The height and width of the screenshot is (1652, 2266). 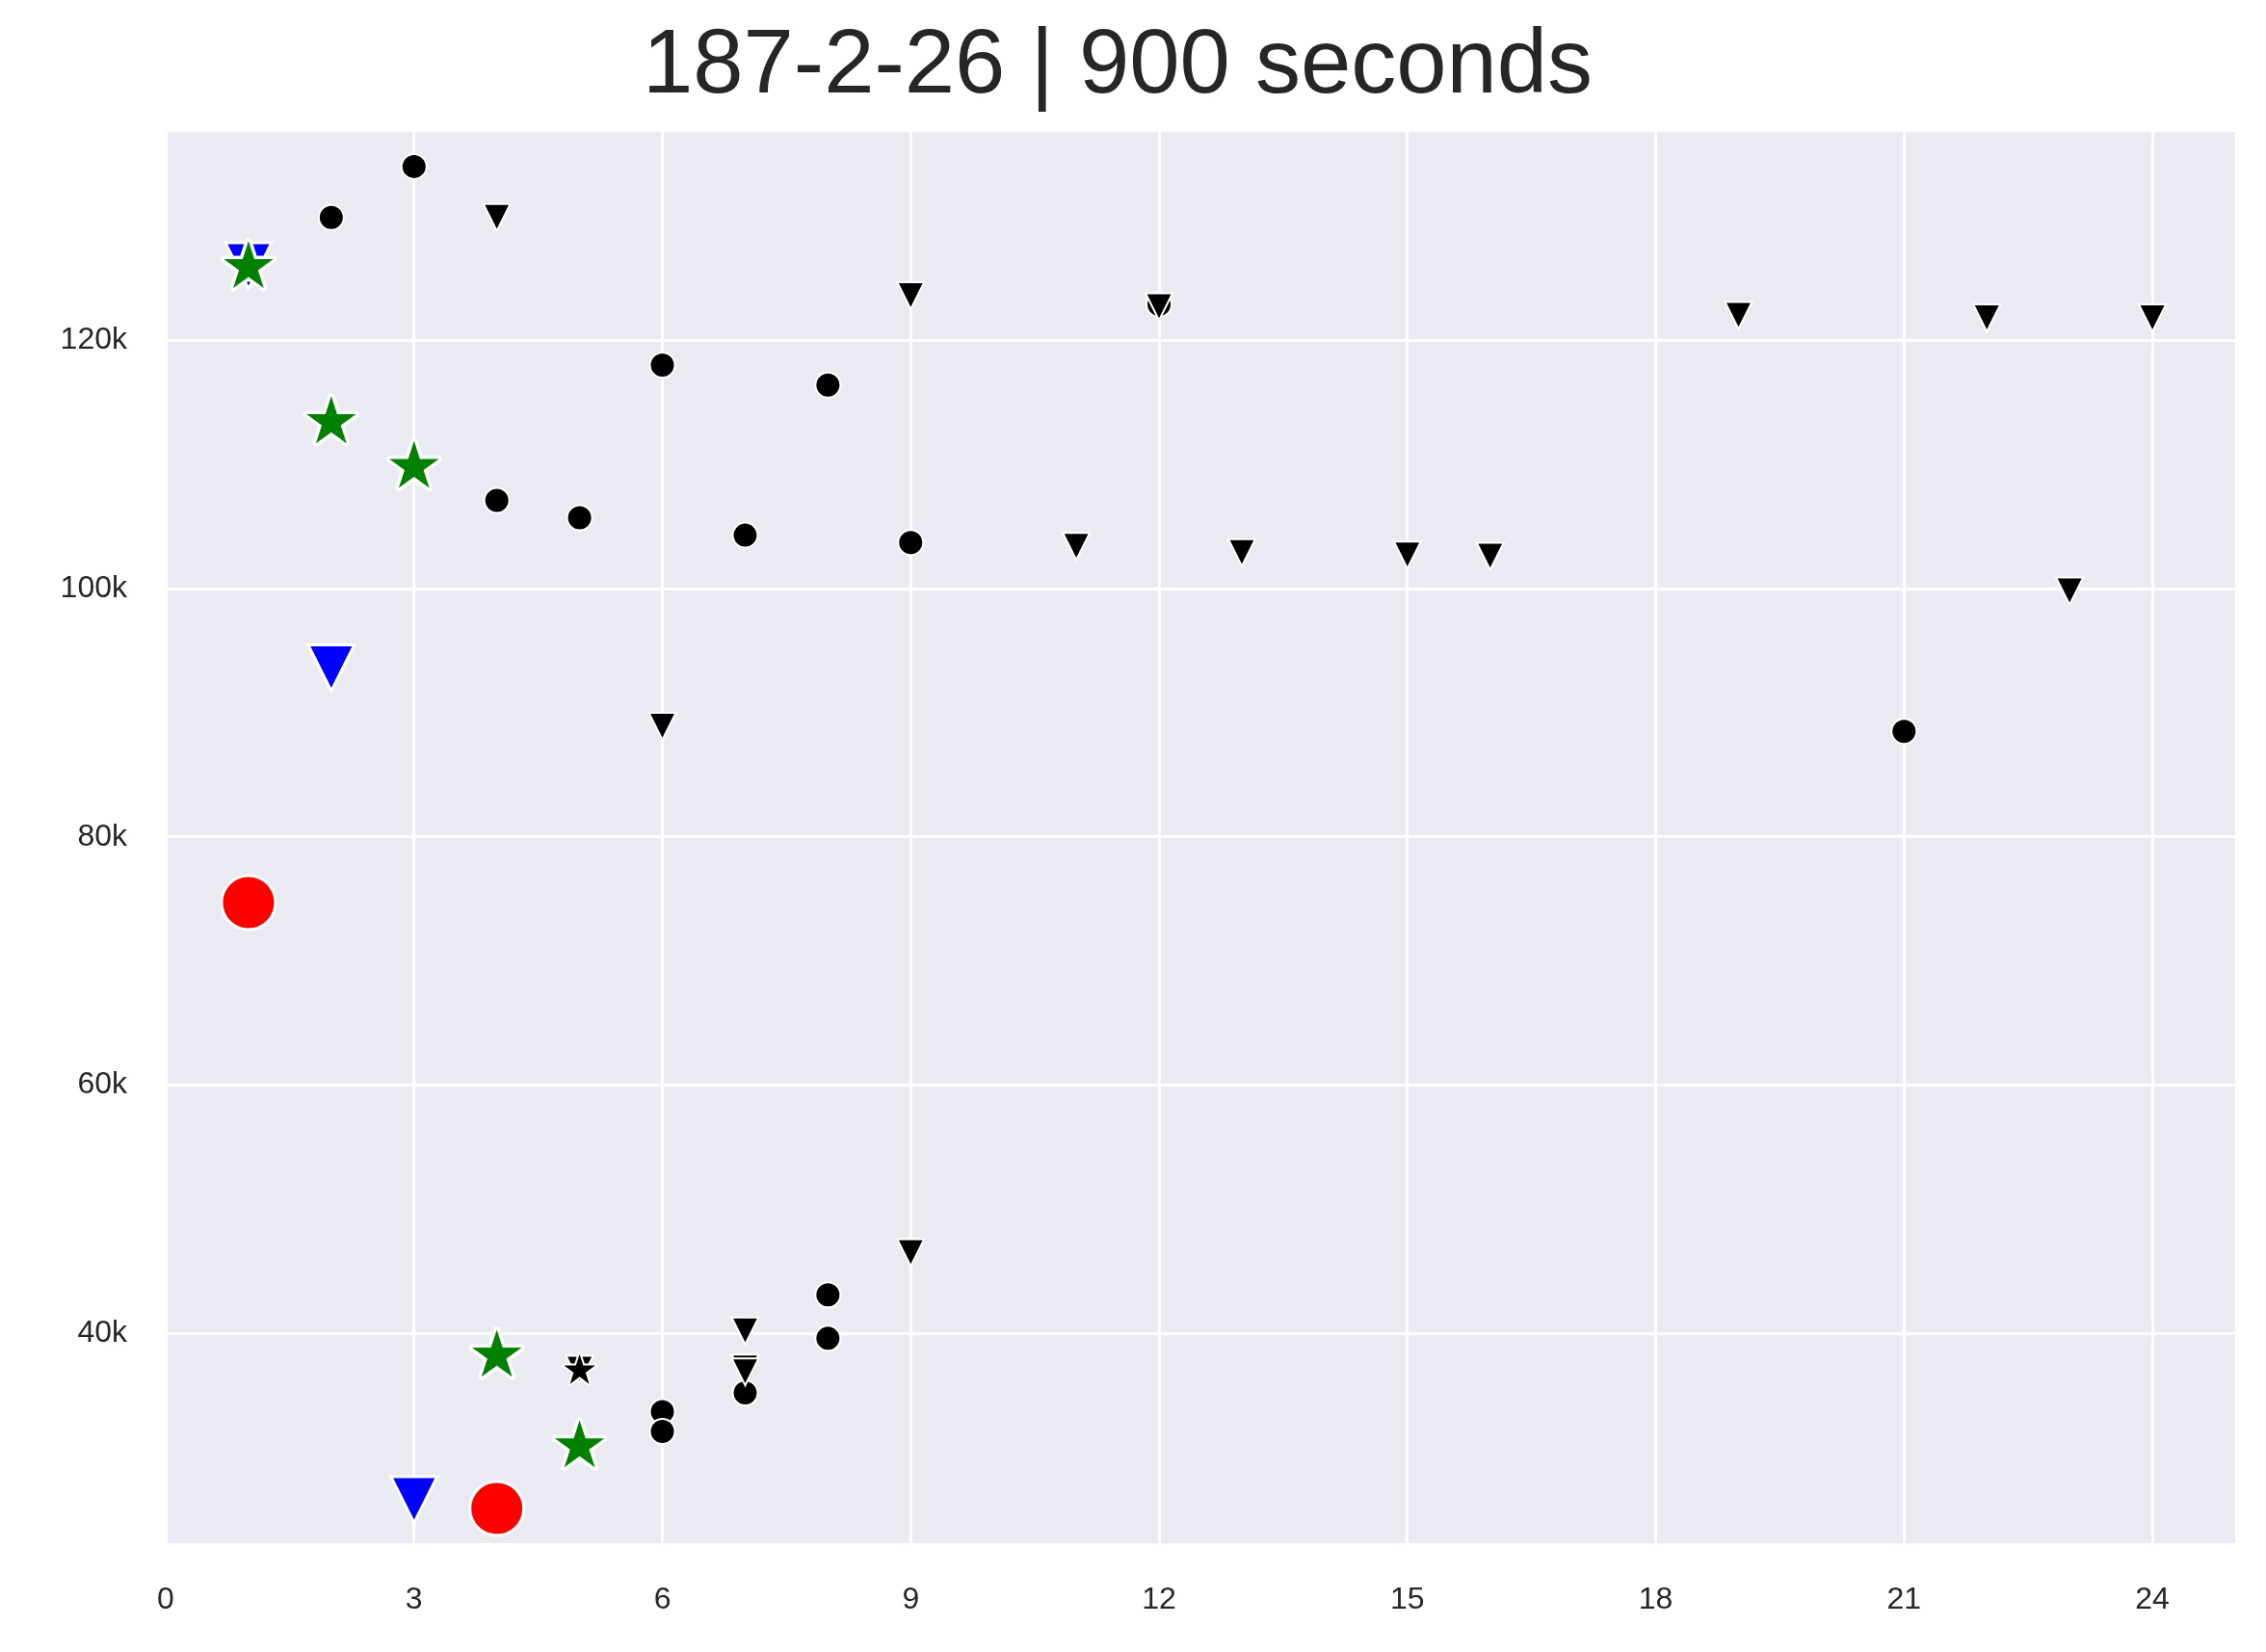 I want to click on x-tick-label: 15, so click(x=1408, y=1598).